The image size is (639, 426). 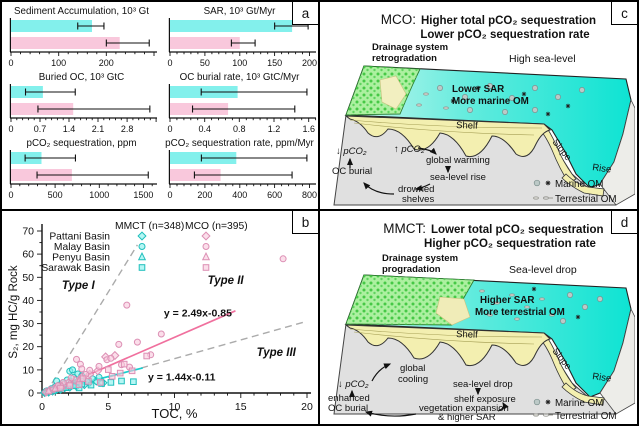 What do you see at coordinates (458, 177) in the screenshot?
I see `label-sea-level-rise: sea-level rise` at bounding box center [458, 177].